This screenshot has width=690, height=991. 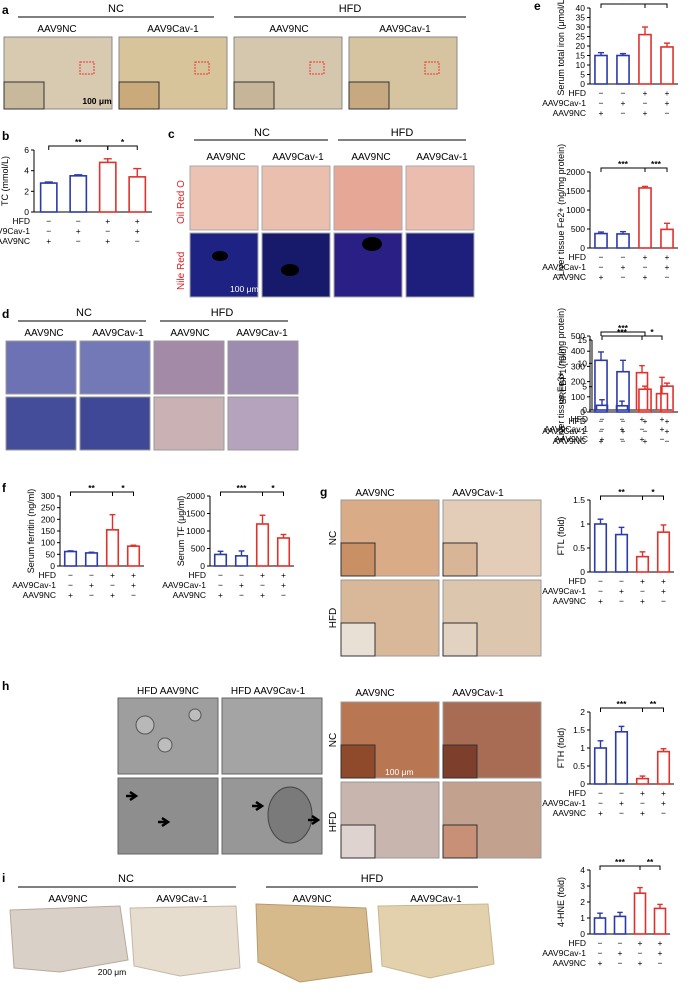 I want to click on row-label-oil-red: Oil Red O, so click(x=181, y=202).